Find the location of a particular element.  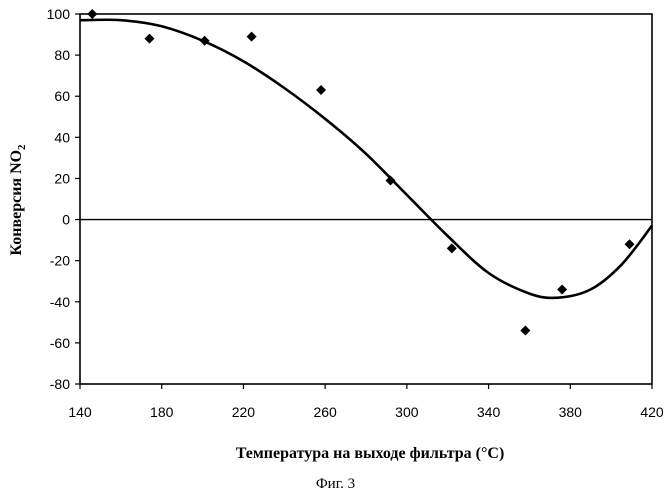

y-axis-label-main: Конверсия NO is located at coordinates (16, 203).